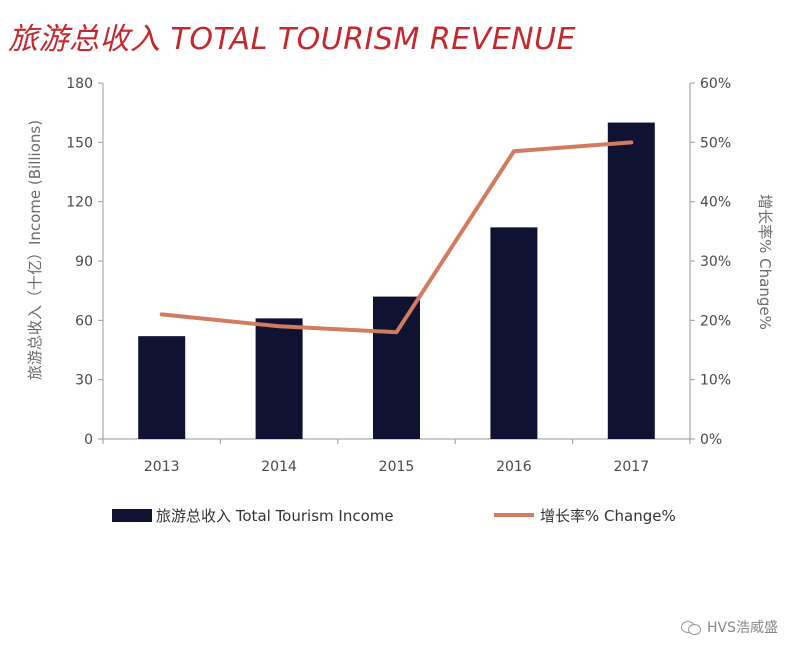  What do you see at coordinates (397, 467) in the screenshot?
I see `x-tick-label: 2015` at bounding box center [397, 467].